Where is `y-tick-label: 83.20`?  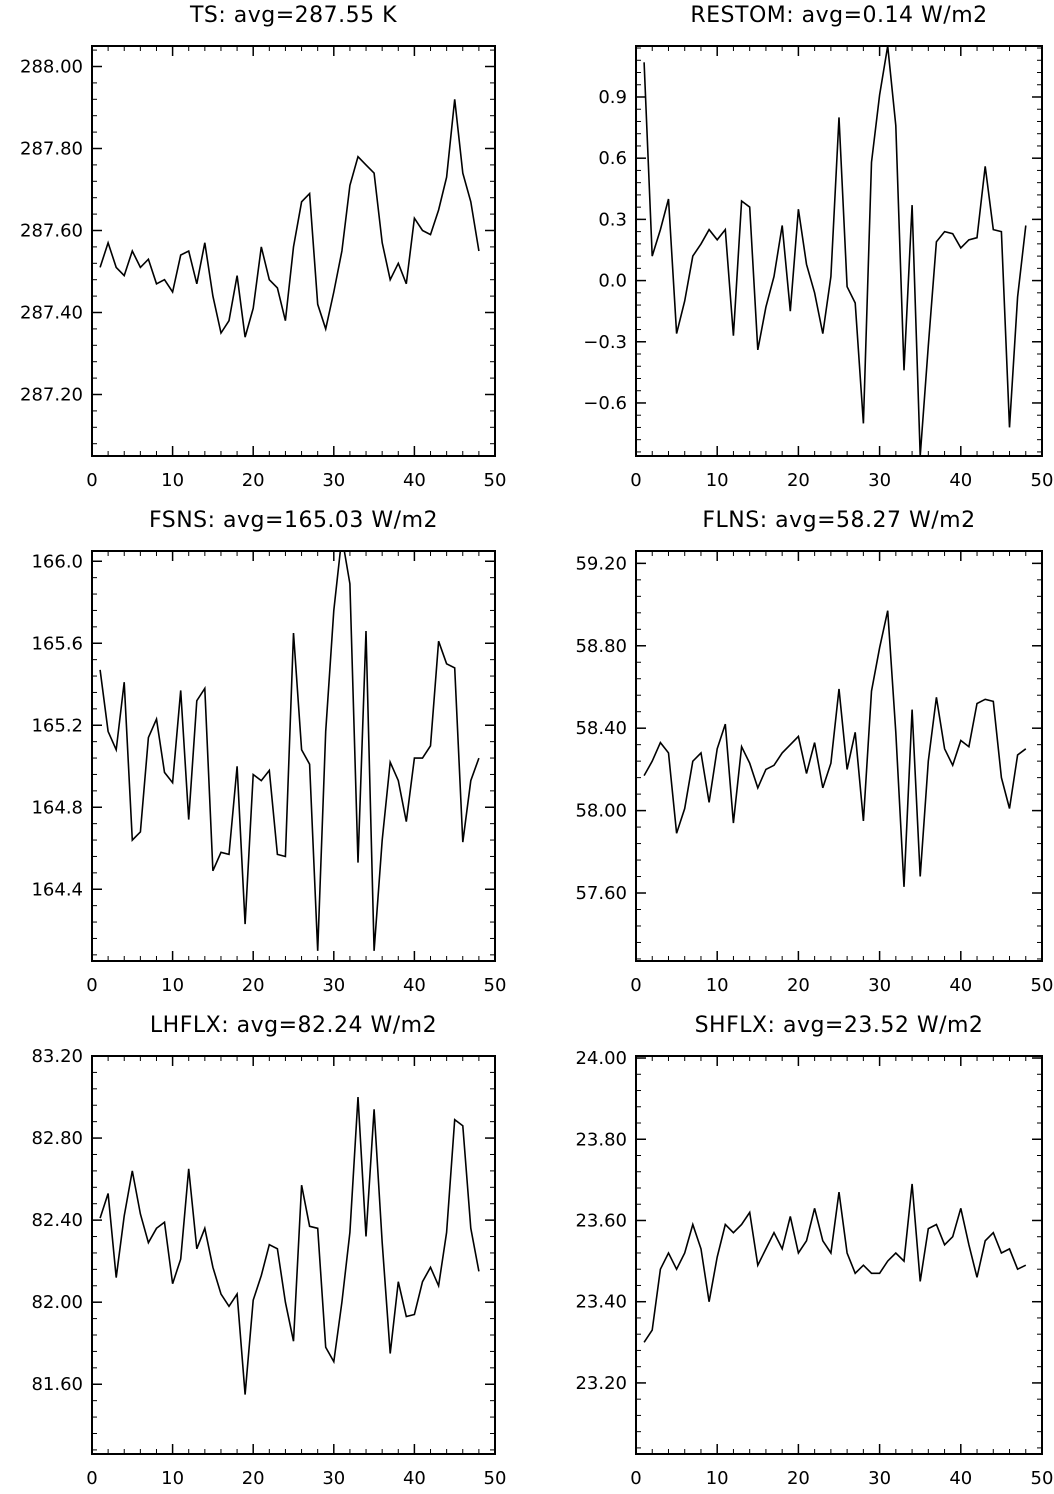 y-tick-label: 83.20 is located at coordinates (57, 1056).